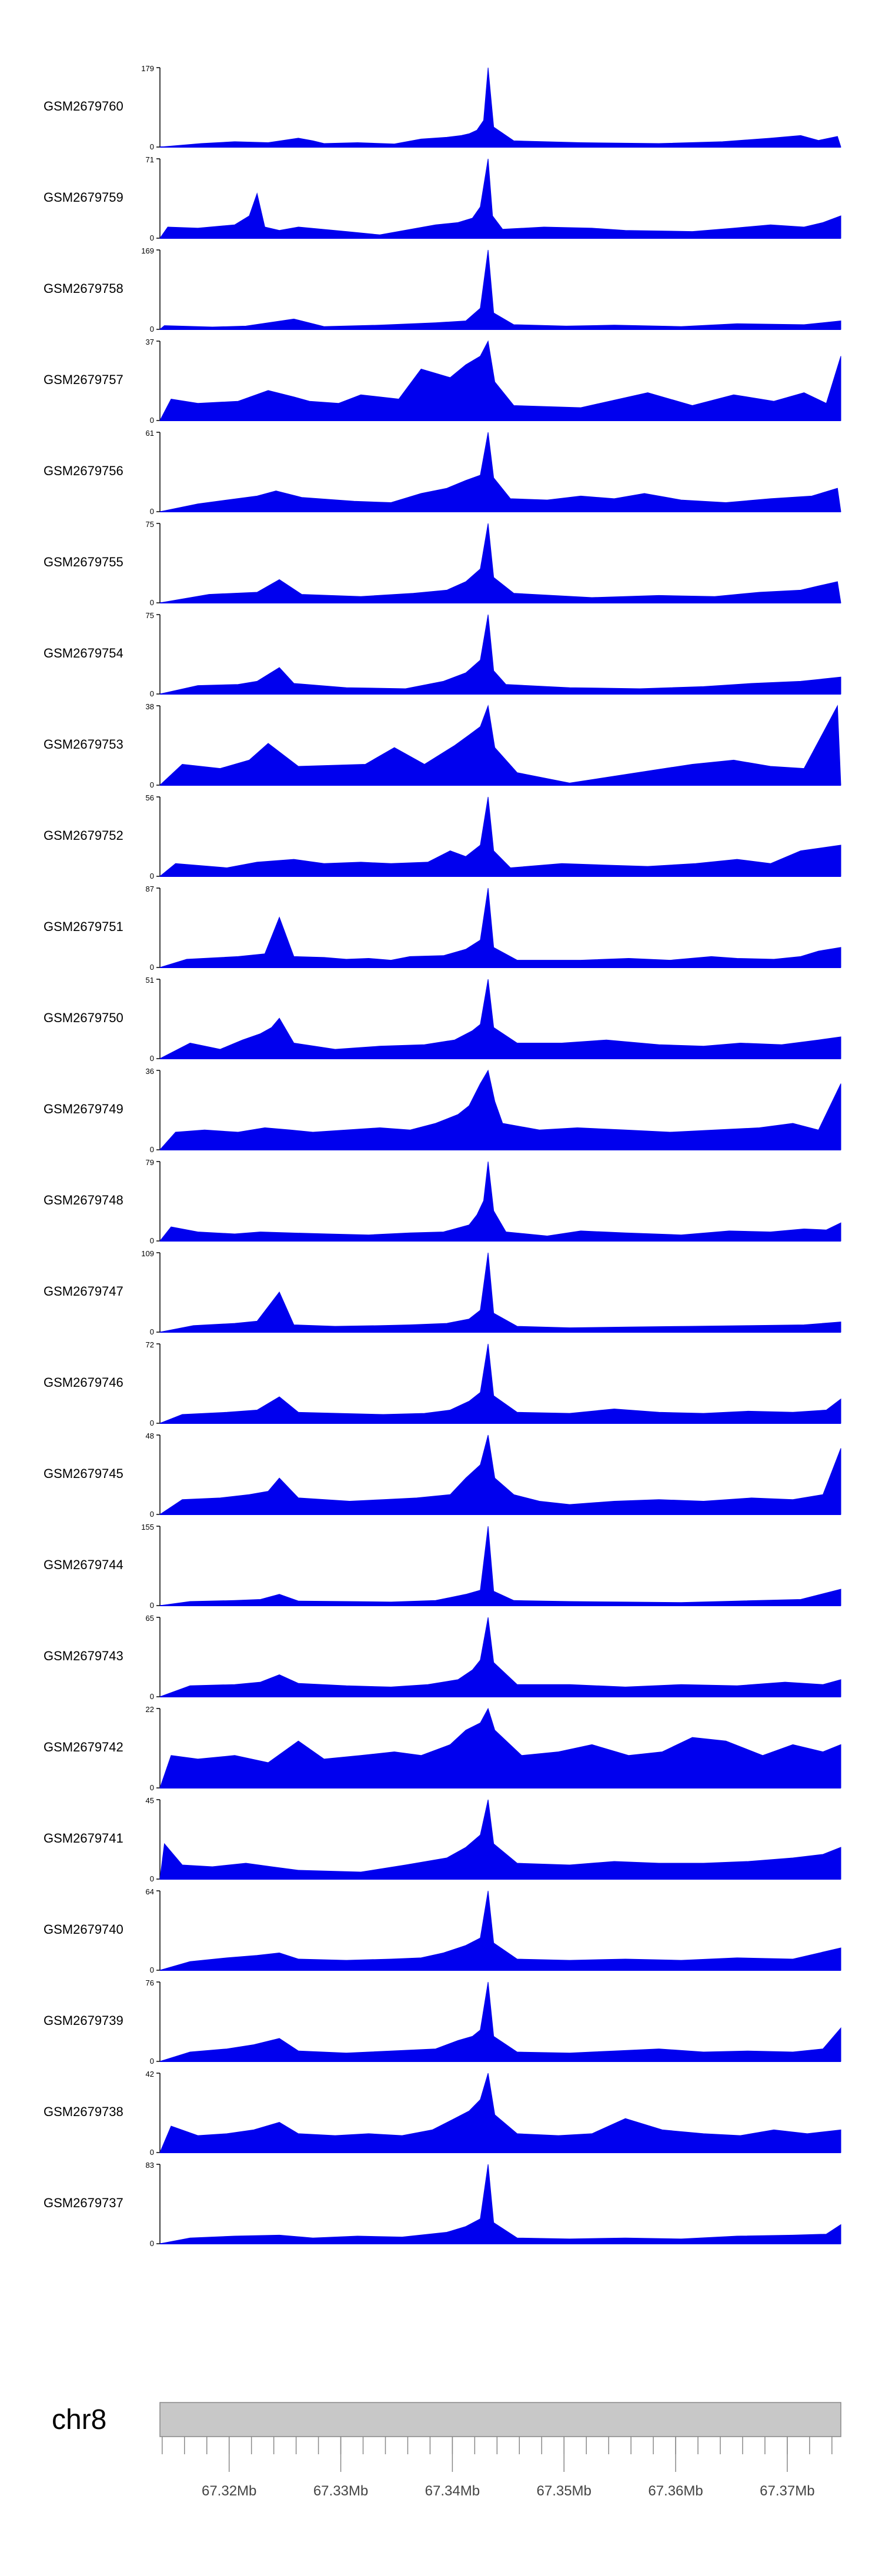 Image resolution: width=882 pixels, height=2576 pixels. I want to click on track-GSM2679758: GSM2679758 169 0, so click(442, 289).